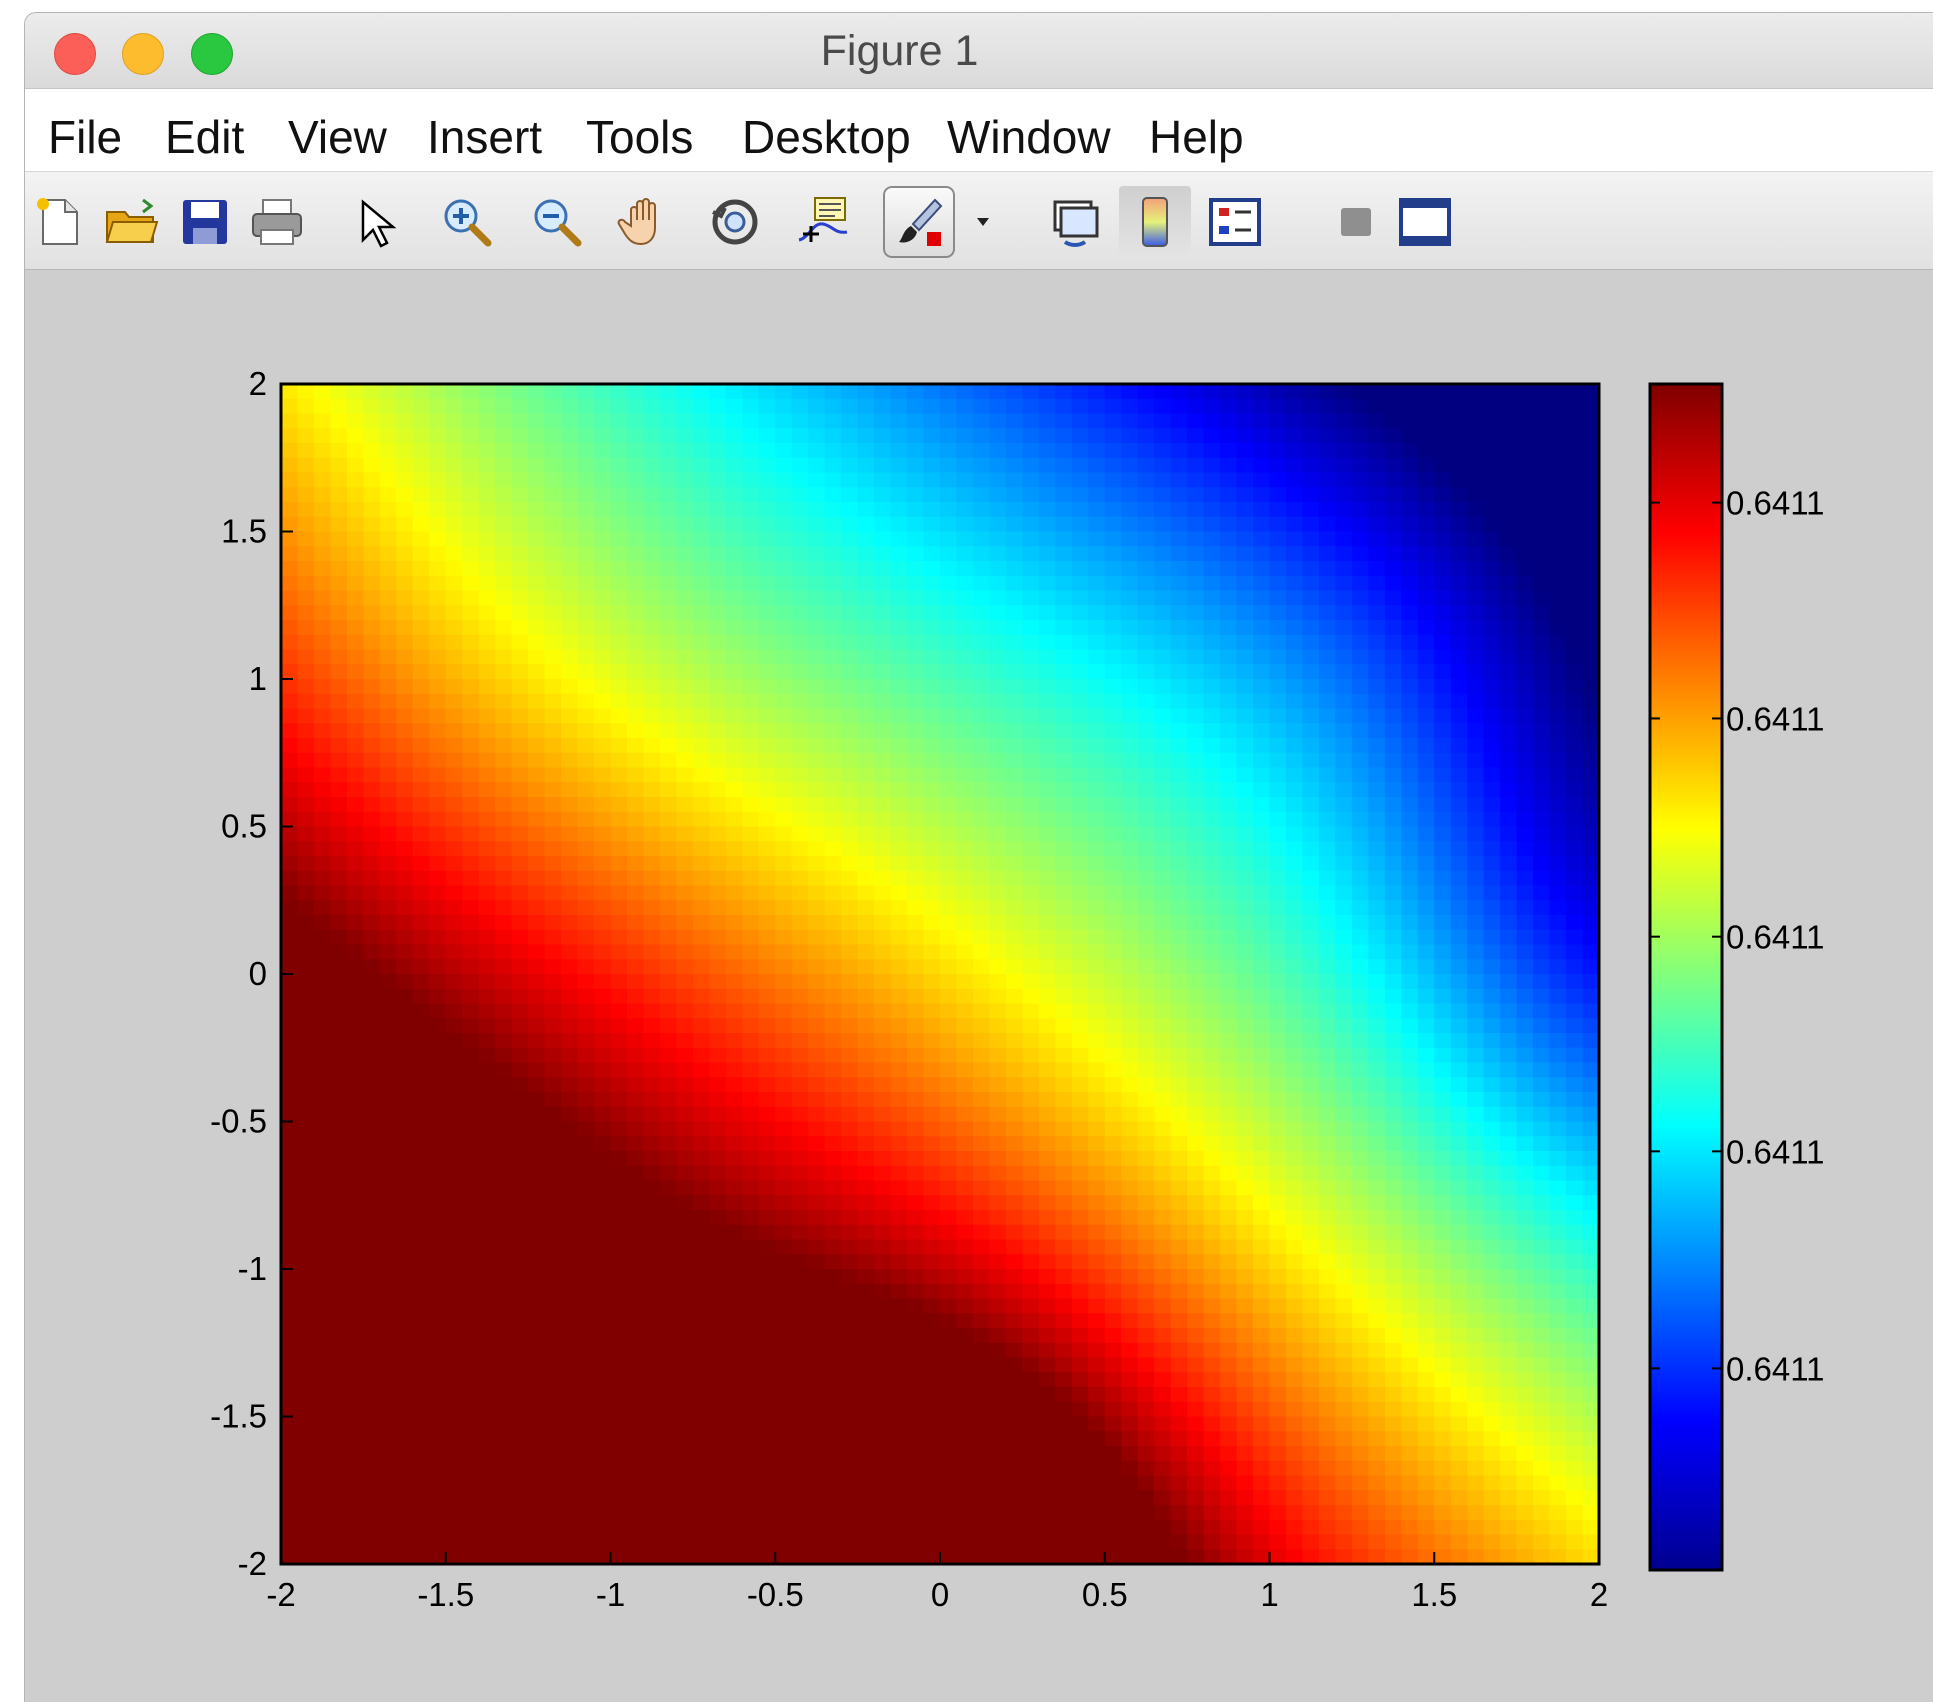 Image resolution: width=1933 pixels, height=1702 pixels. I want to click on data-cursor-icon, so click(823, 222).